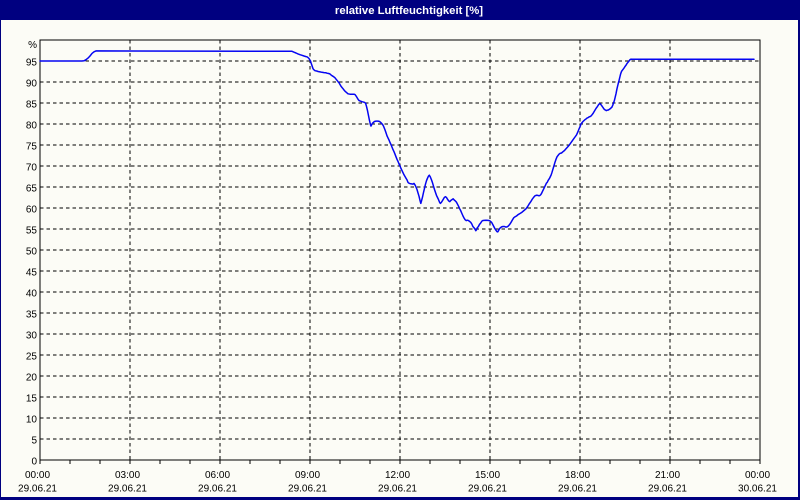 This screenshot has width=800, height=500. What do you see at coordinates (32, 189) in the screenshot?
I see `svg-text: 65` at bounding box center [32, 189].